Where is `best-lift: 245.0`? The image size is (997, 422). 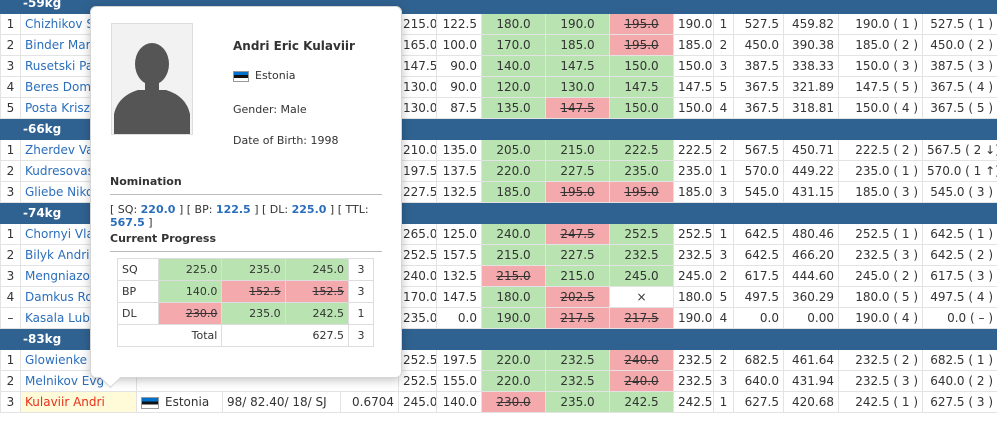
best-lift: 245.0 is located at coordinates (693, 276).